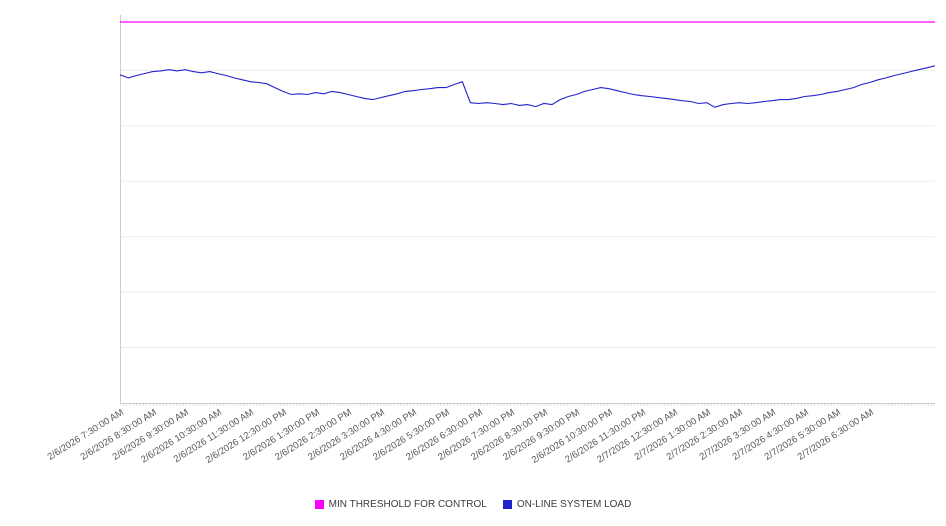  Describe the element at coordinates (281, 435) in the screenshot. I see `x-axis-label: 2/6/2026 1:30:00 PM` at that location.